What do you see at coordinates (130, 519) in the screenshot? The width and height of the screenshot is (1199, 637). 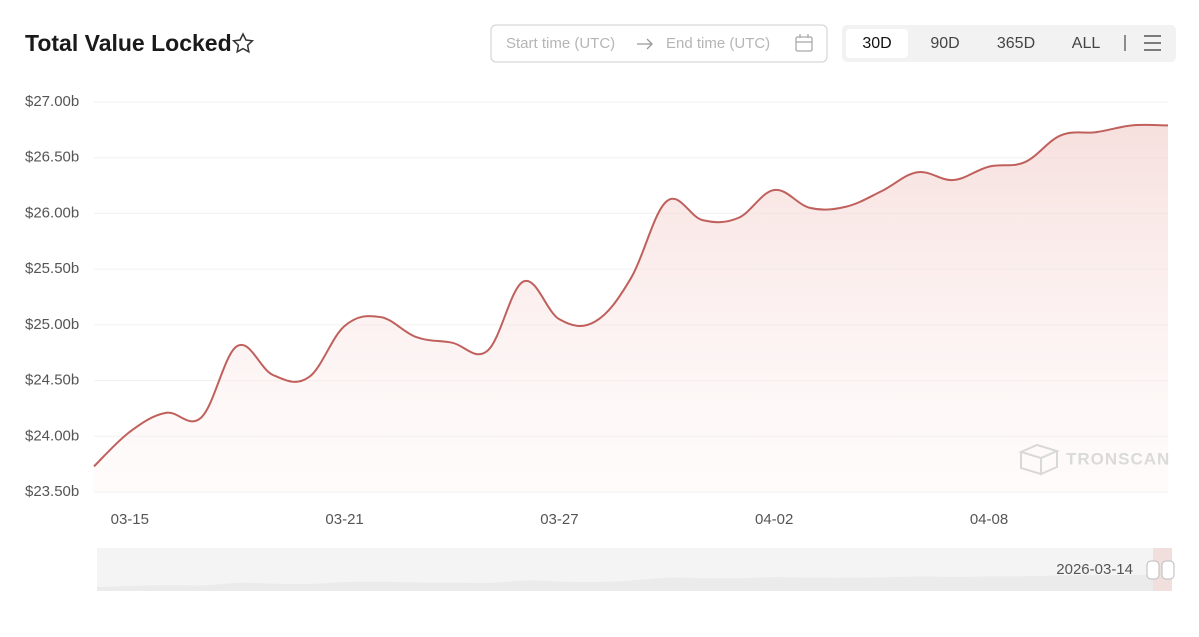 I see `x-tick-label: 03-15` at bounding box center [130, 519].